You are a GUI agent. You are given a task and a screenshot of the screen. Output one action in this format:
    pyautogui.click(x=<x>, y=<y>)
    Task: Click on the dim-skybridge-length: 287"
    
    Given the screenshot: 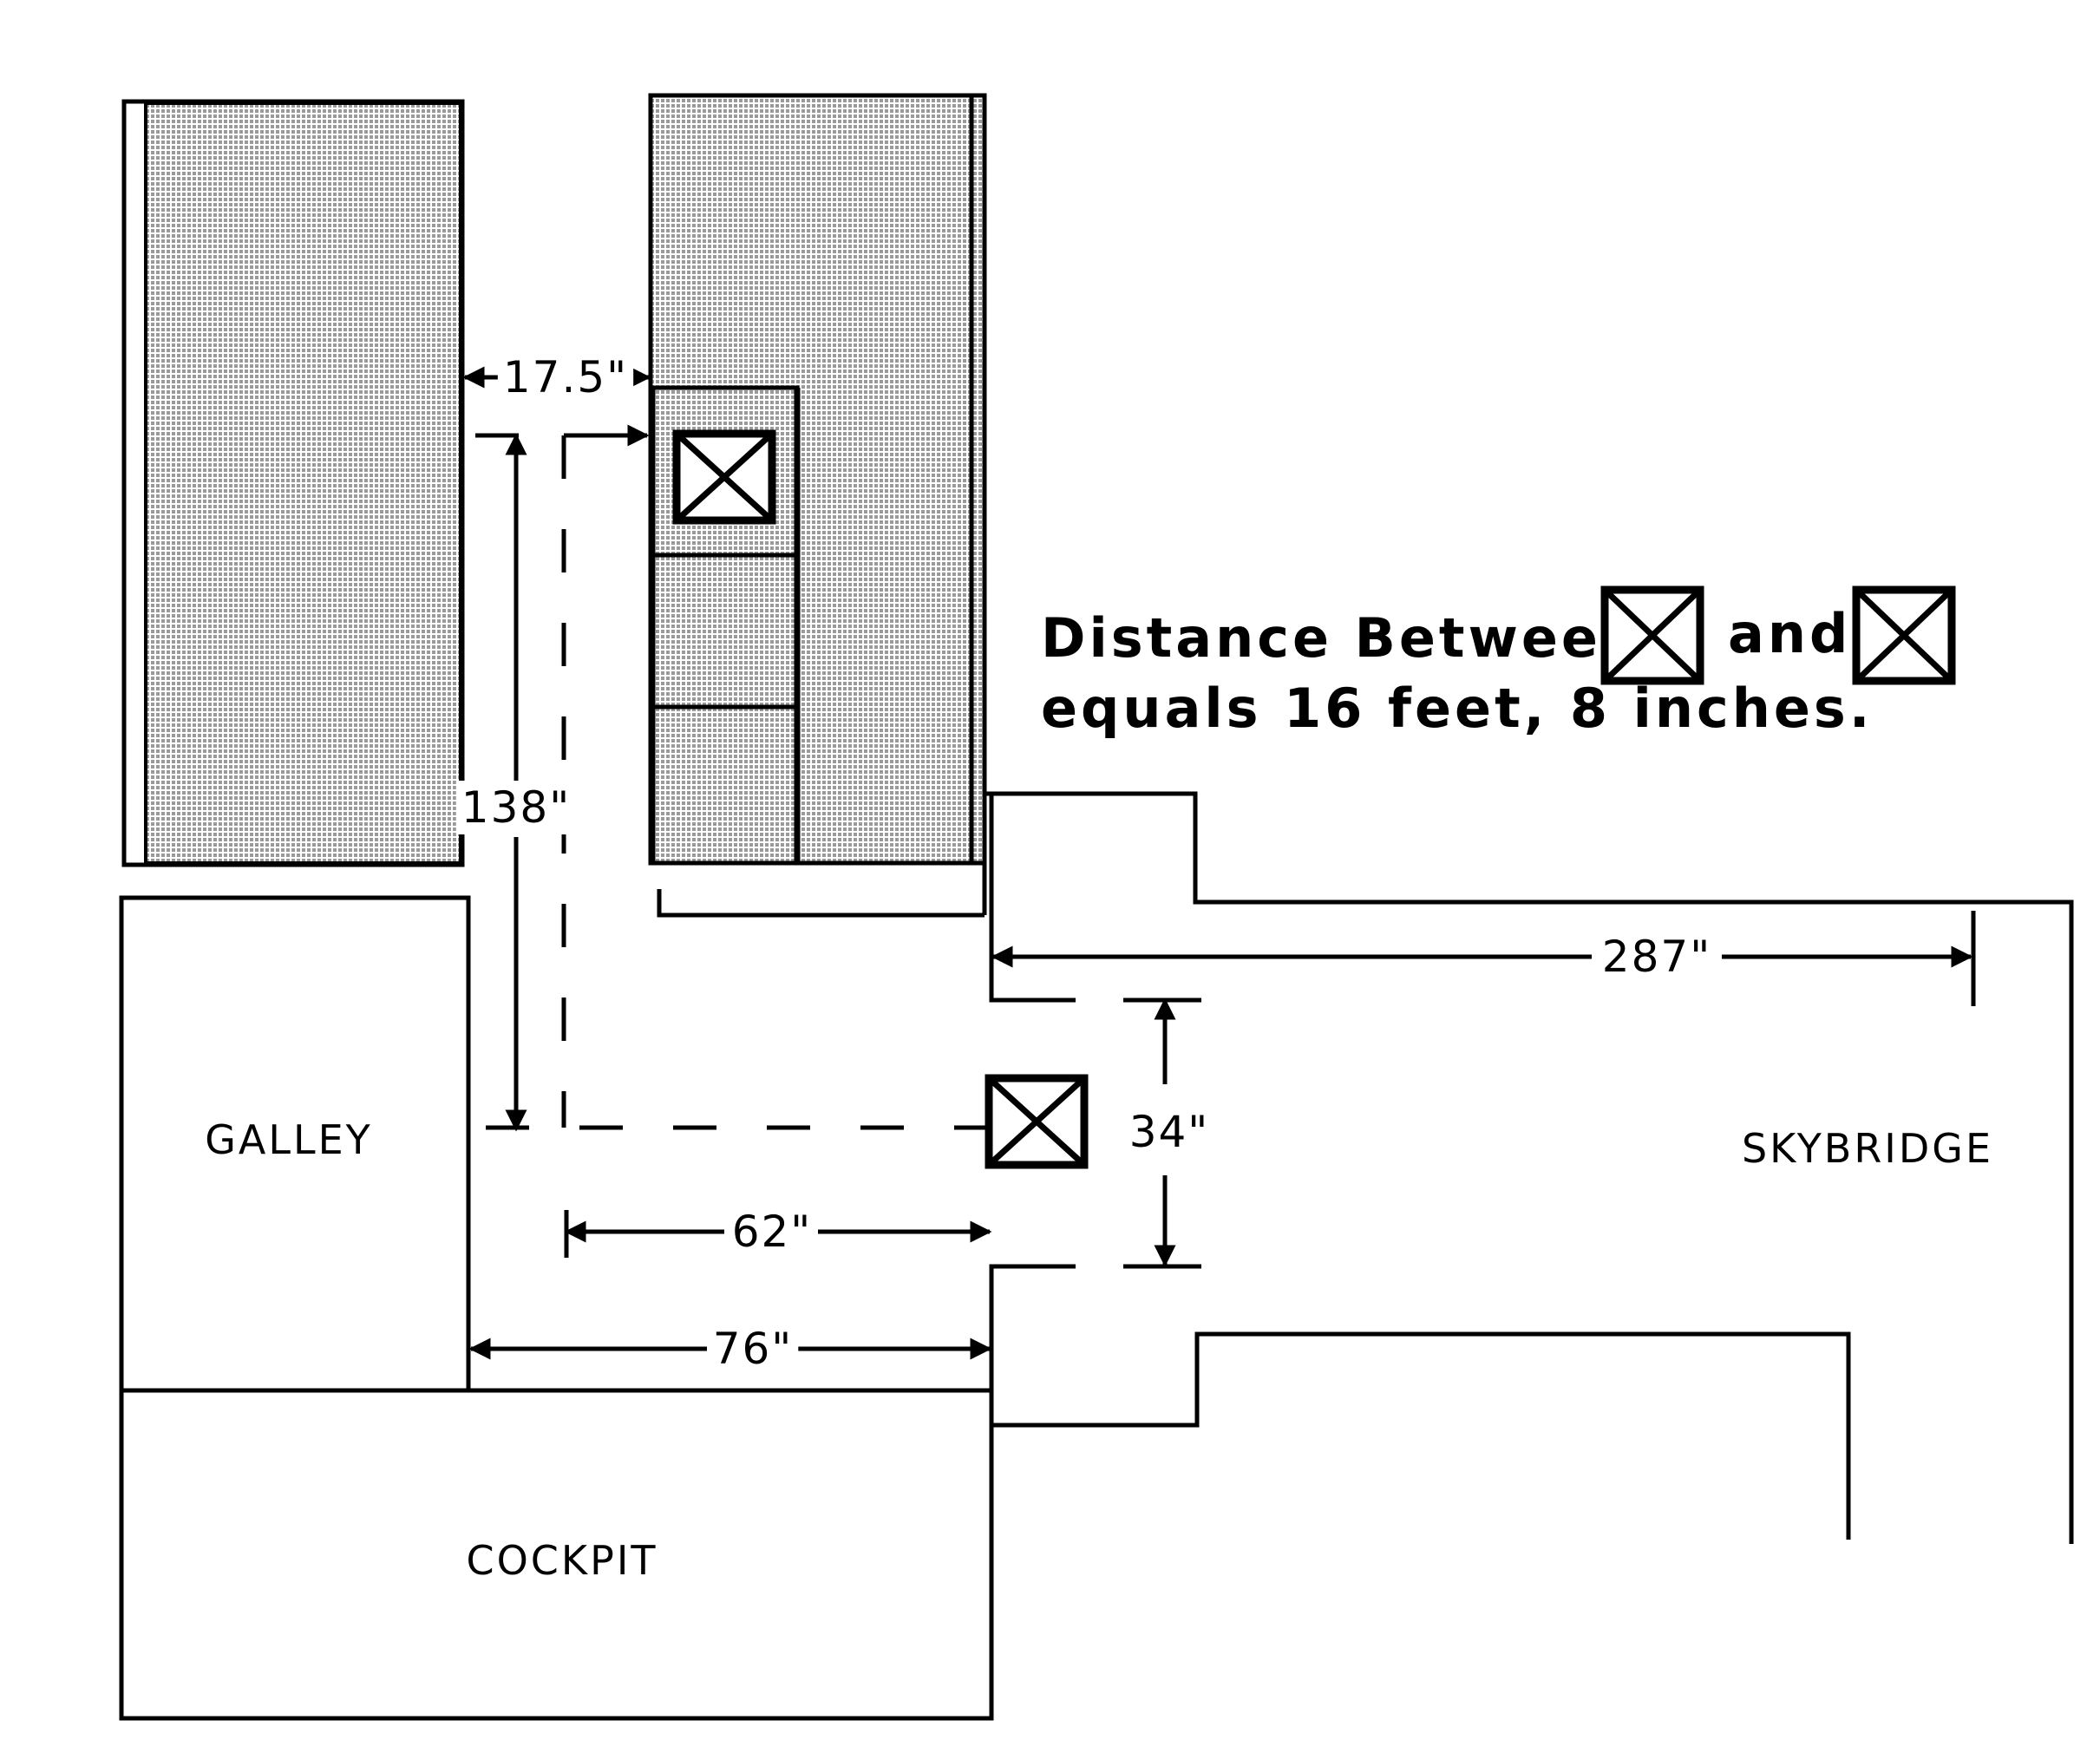 What is the action you would take?
    pyautogui.click(x=1657, y=957)
    